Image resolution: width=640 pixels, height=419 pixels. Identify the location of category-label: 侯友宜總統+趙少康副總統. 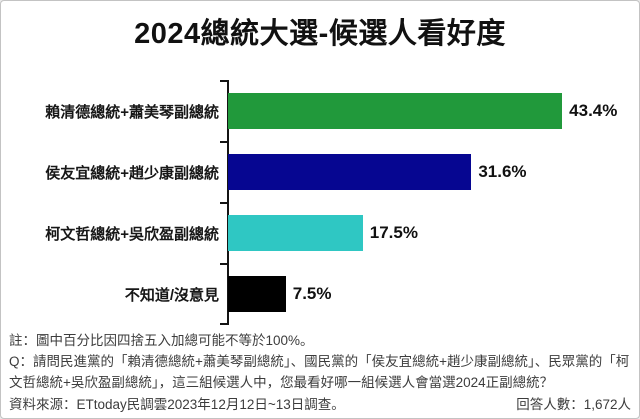
(132, 173).